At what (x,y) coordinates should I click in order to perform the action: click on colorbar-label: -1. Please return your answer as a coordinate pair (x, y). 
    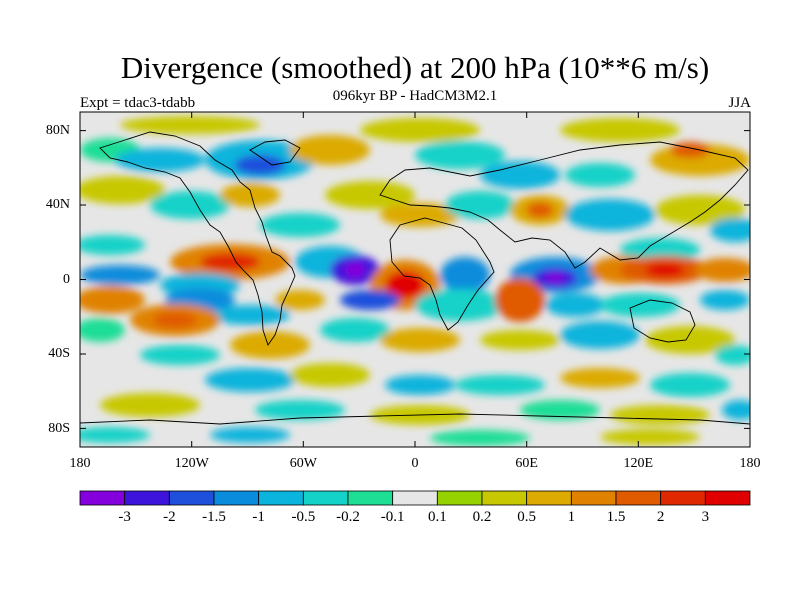
    Looking at the image, I should click on (258, 517).